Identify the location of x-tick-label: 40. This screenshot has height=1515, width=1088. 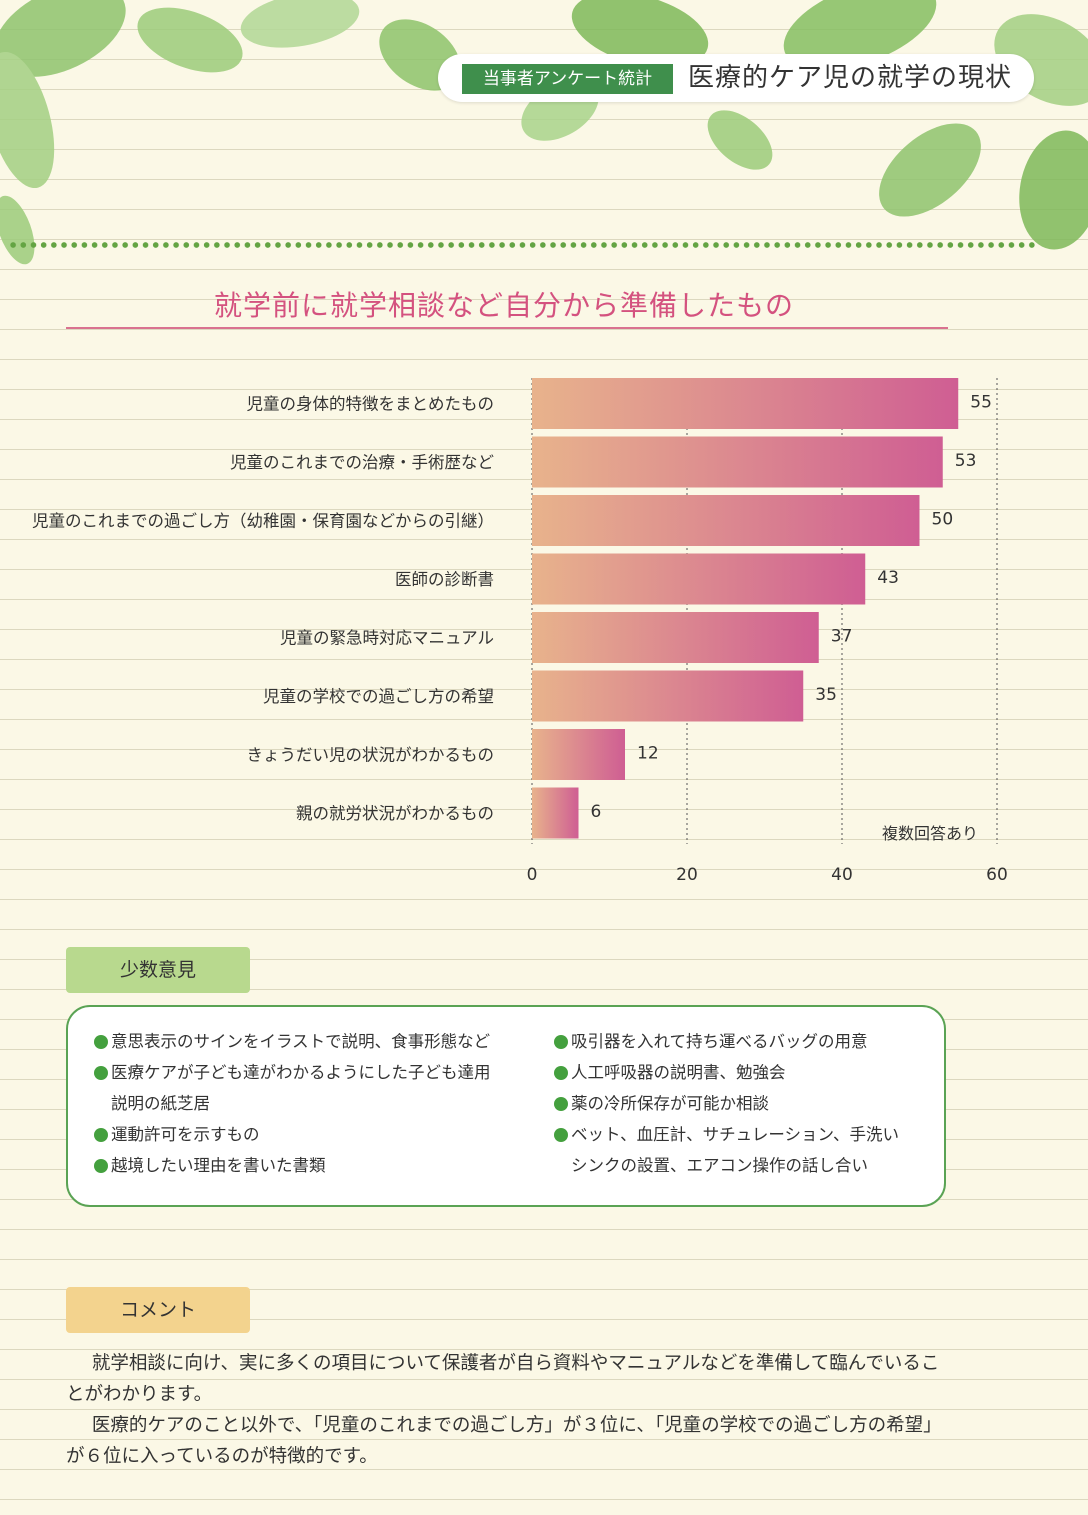
(842, 875).